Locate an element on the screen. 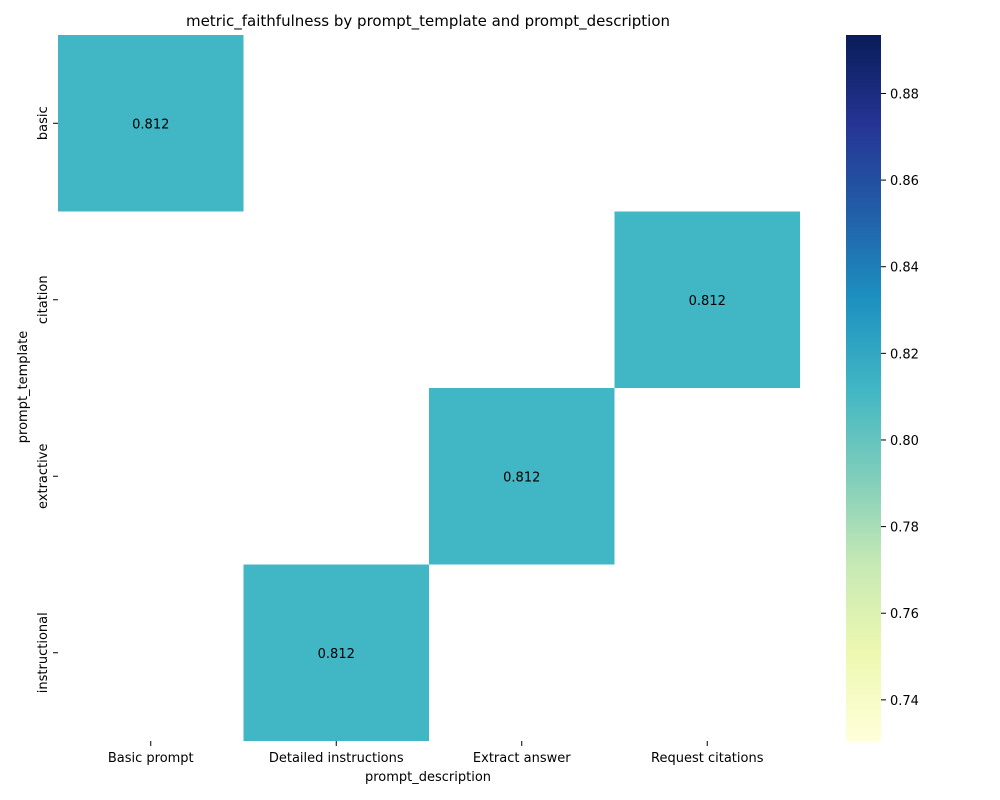 The image size is (1000, 800). y-tick-label: instructional is located at coordinates (43, 652).